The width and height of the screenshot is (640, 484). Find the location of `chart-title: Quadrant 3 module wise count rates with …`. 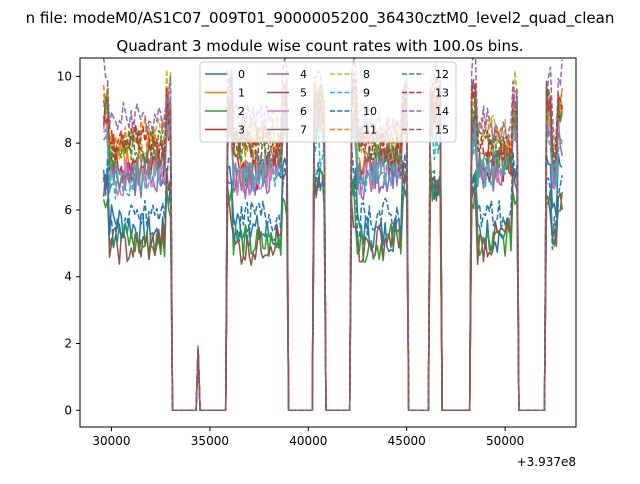

chart-title: Quadrant 3 module wise count rates with … is located at coordinates (319, 46).